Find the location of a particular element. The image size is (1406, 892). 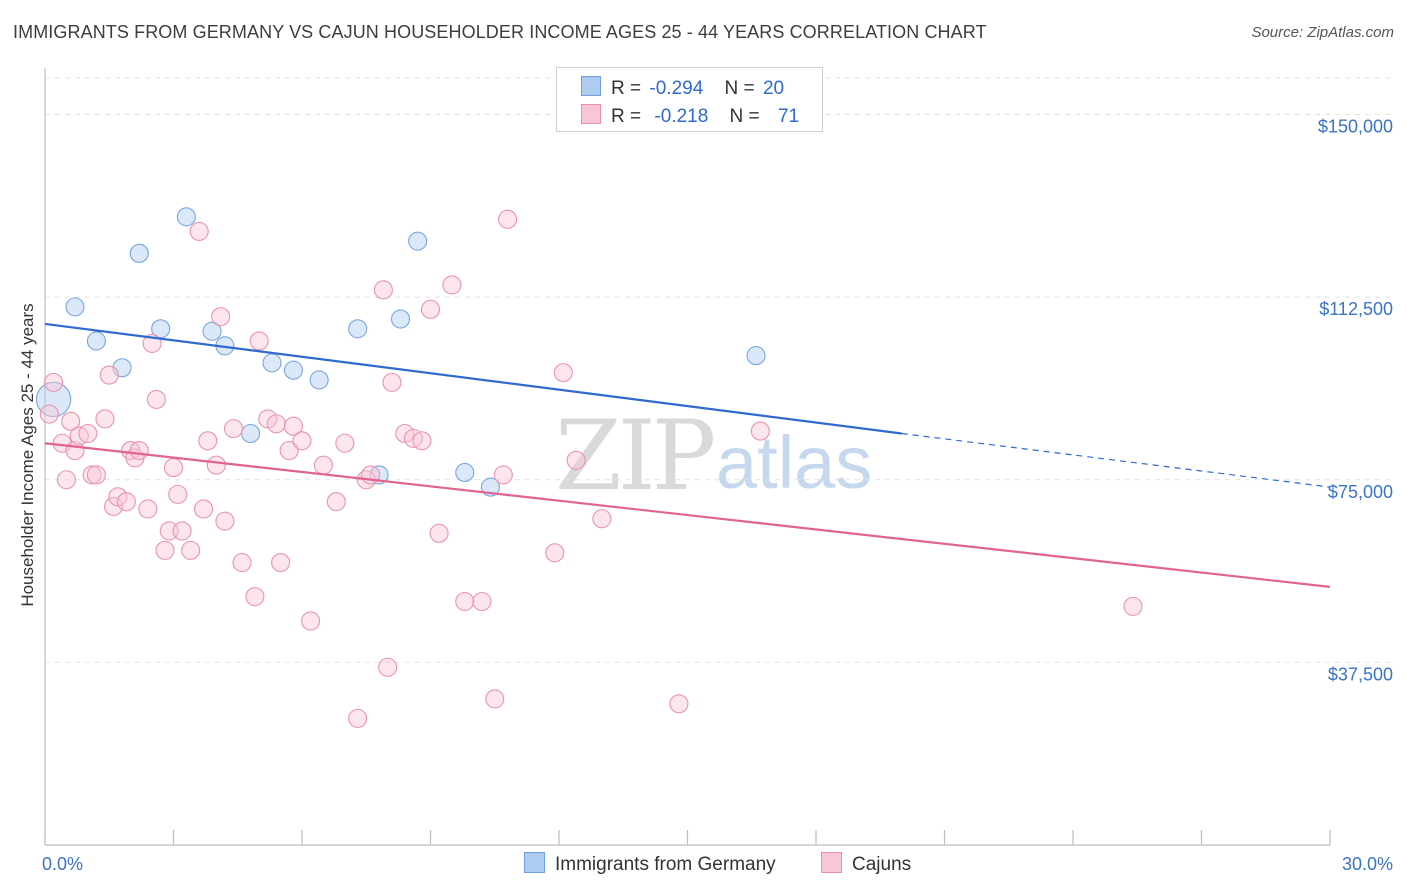

y-axis-label: Householder Income Ages 25 - 44 years is located at coordinates (27, 455).